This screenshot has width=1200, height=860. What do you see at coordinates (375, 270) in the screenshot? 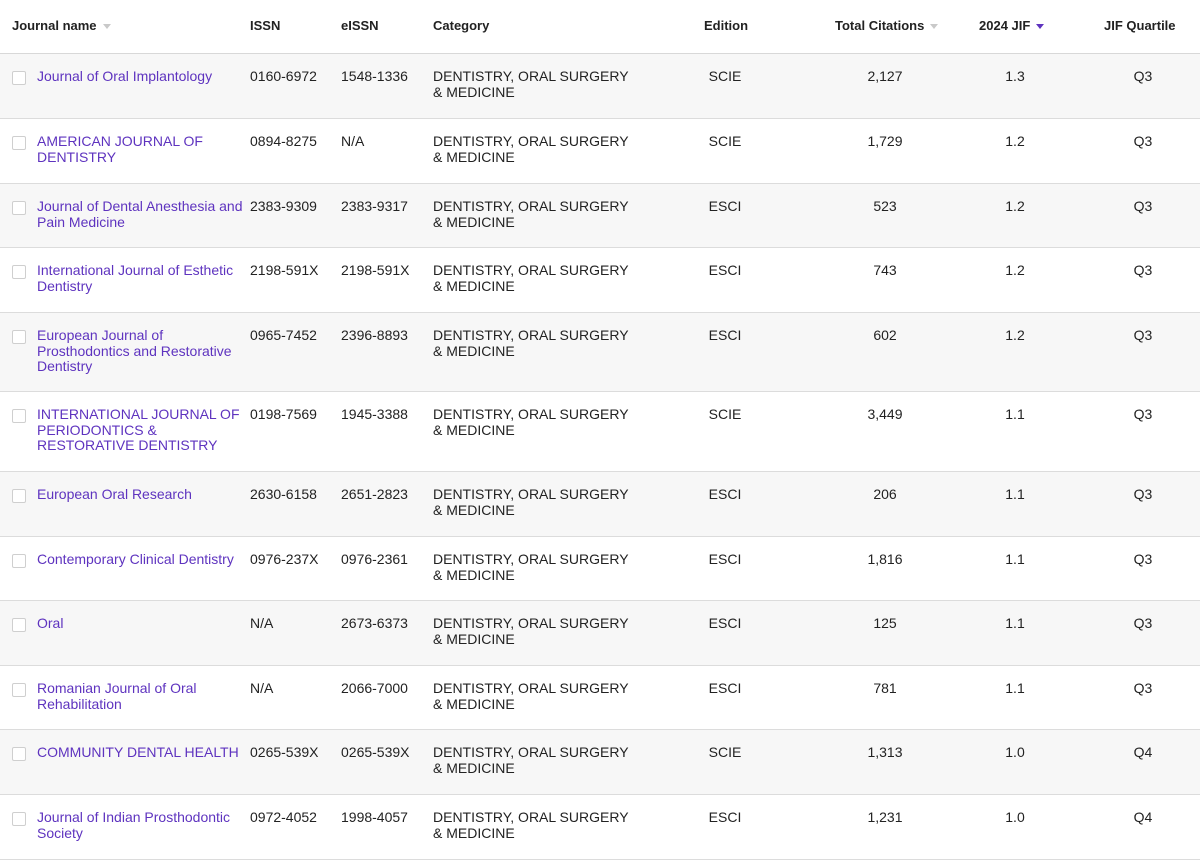
I see `eissn-value: 2198-591X` at bounding box center [375, 270].